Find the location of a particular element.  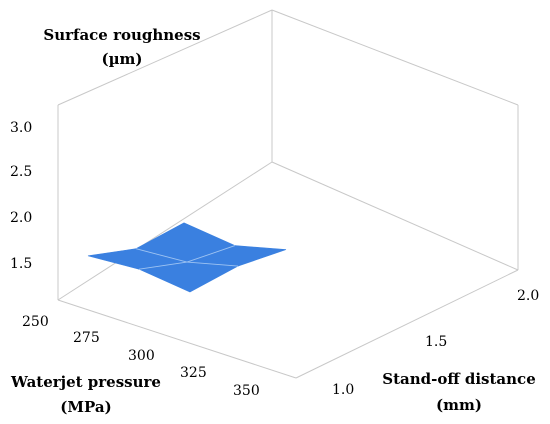

y-axis-label-line2: (mm) is located at coordinates (459, 405).